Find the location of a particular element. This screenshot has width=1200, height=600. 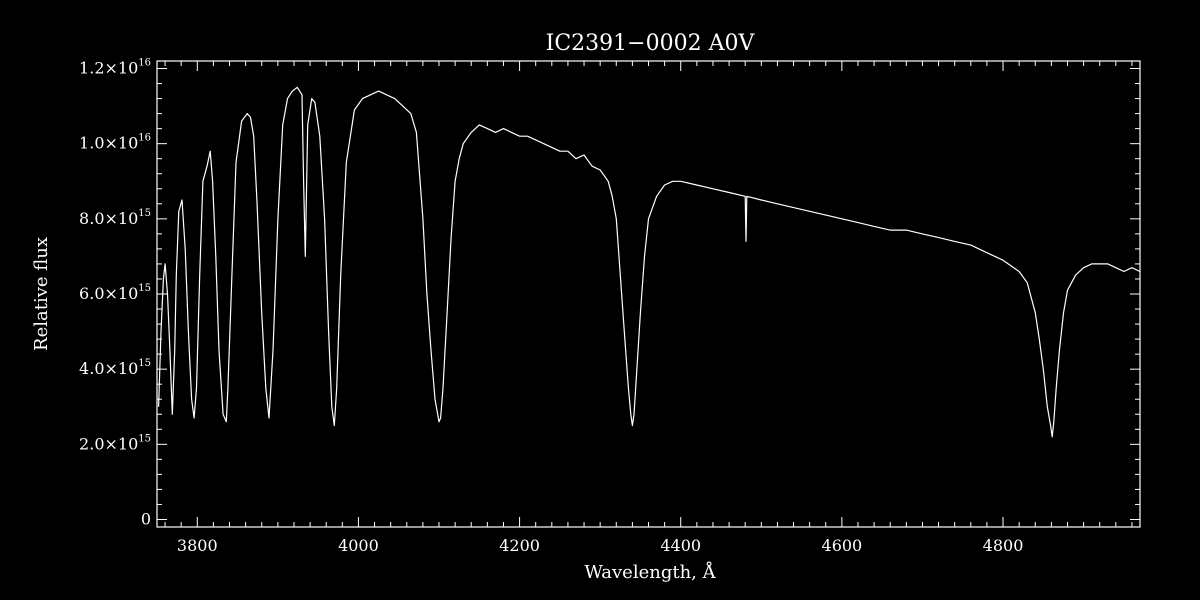

y-tick-label: 4.0×10¹⁵ is located at coordinates (115, 368).